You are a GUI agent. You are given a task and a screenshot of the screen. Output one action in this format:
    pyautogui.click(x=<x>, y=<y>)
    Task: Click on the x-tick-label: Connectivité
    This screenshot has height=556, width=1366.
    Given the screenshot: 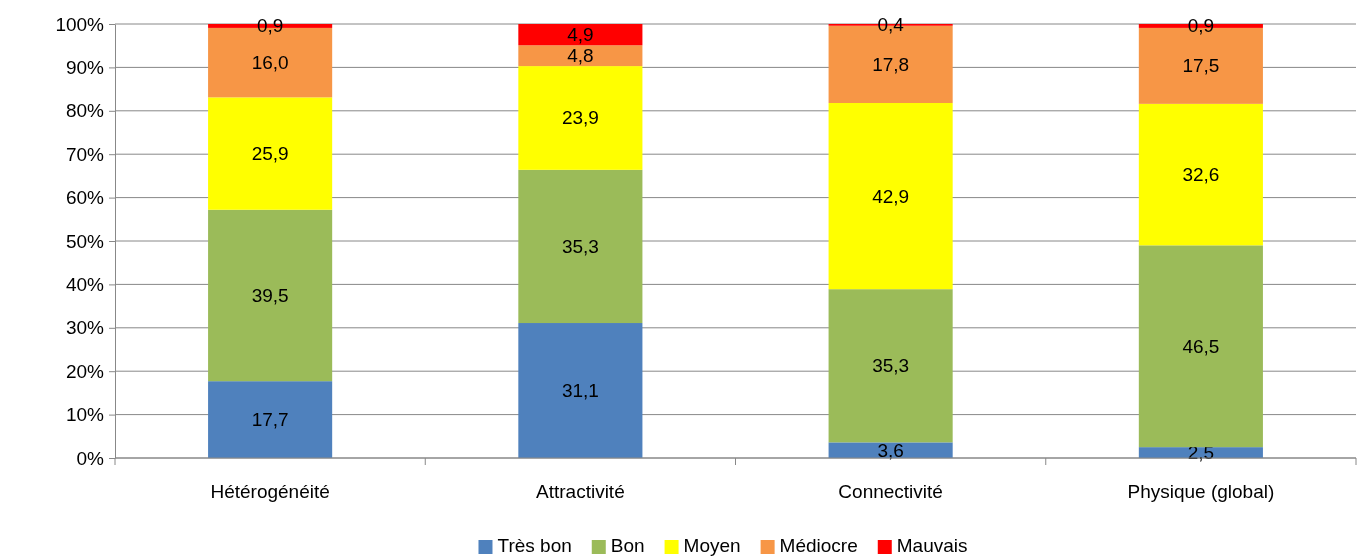 What is the action you would take?
    pyautogui.click(x=890, y=491)
    